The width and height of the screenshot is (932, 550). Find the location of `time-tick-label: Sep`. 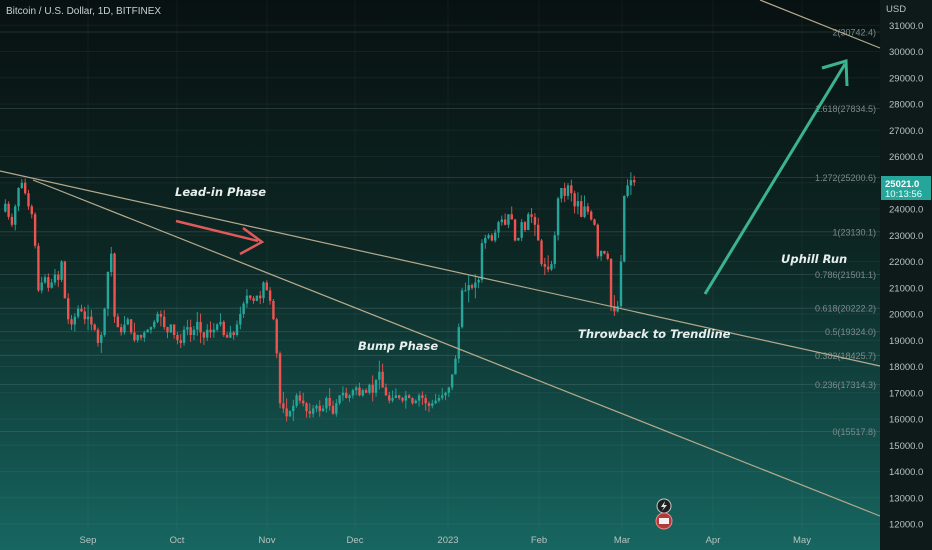

time-tick-label: Sep is located at coordinates (88, 540).